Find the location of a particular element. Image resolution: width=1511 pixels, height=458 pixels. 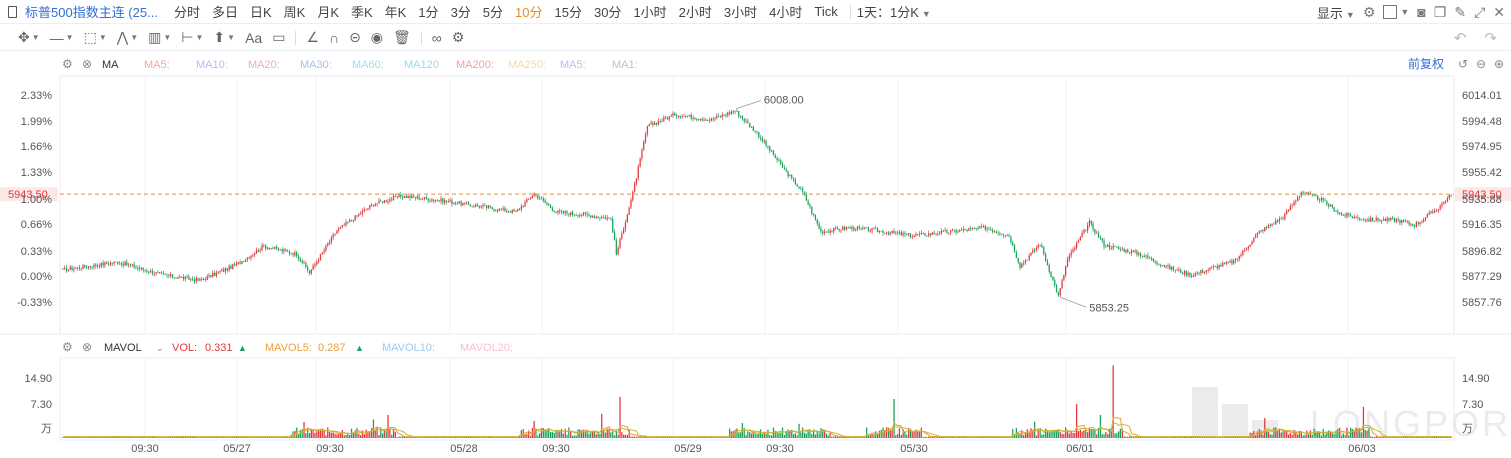

eye-tool: ◉ is located at coordinates (377, 37).